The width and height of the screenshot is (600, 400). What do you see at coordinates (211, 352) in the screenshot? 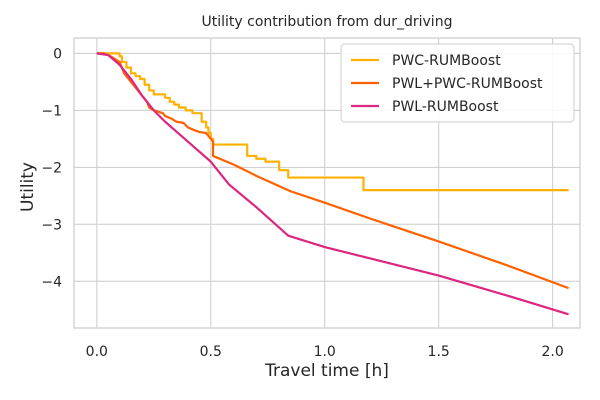
I see `x-tick-label: 0.5` at bounding box center [211, 352].